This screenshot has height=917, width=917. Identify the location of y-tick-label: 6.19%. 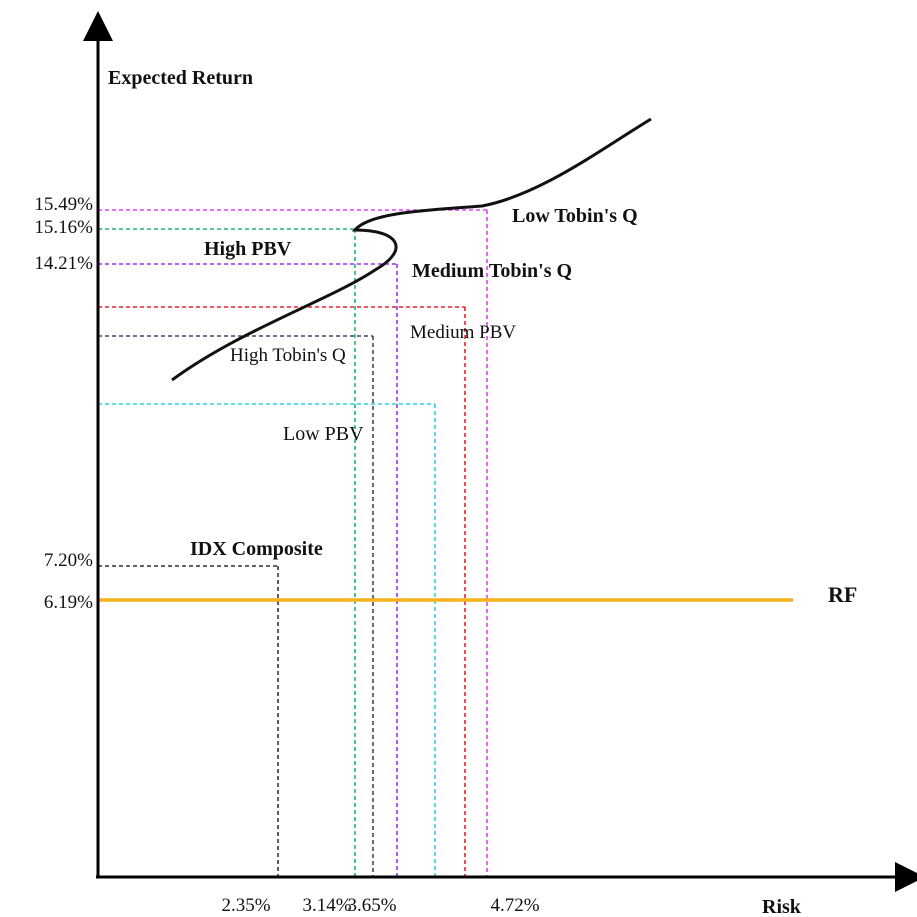
(68, 602).